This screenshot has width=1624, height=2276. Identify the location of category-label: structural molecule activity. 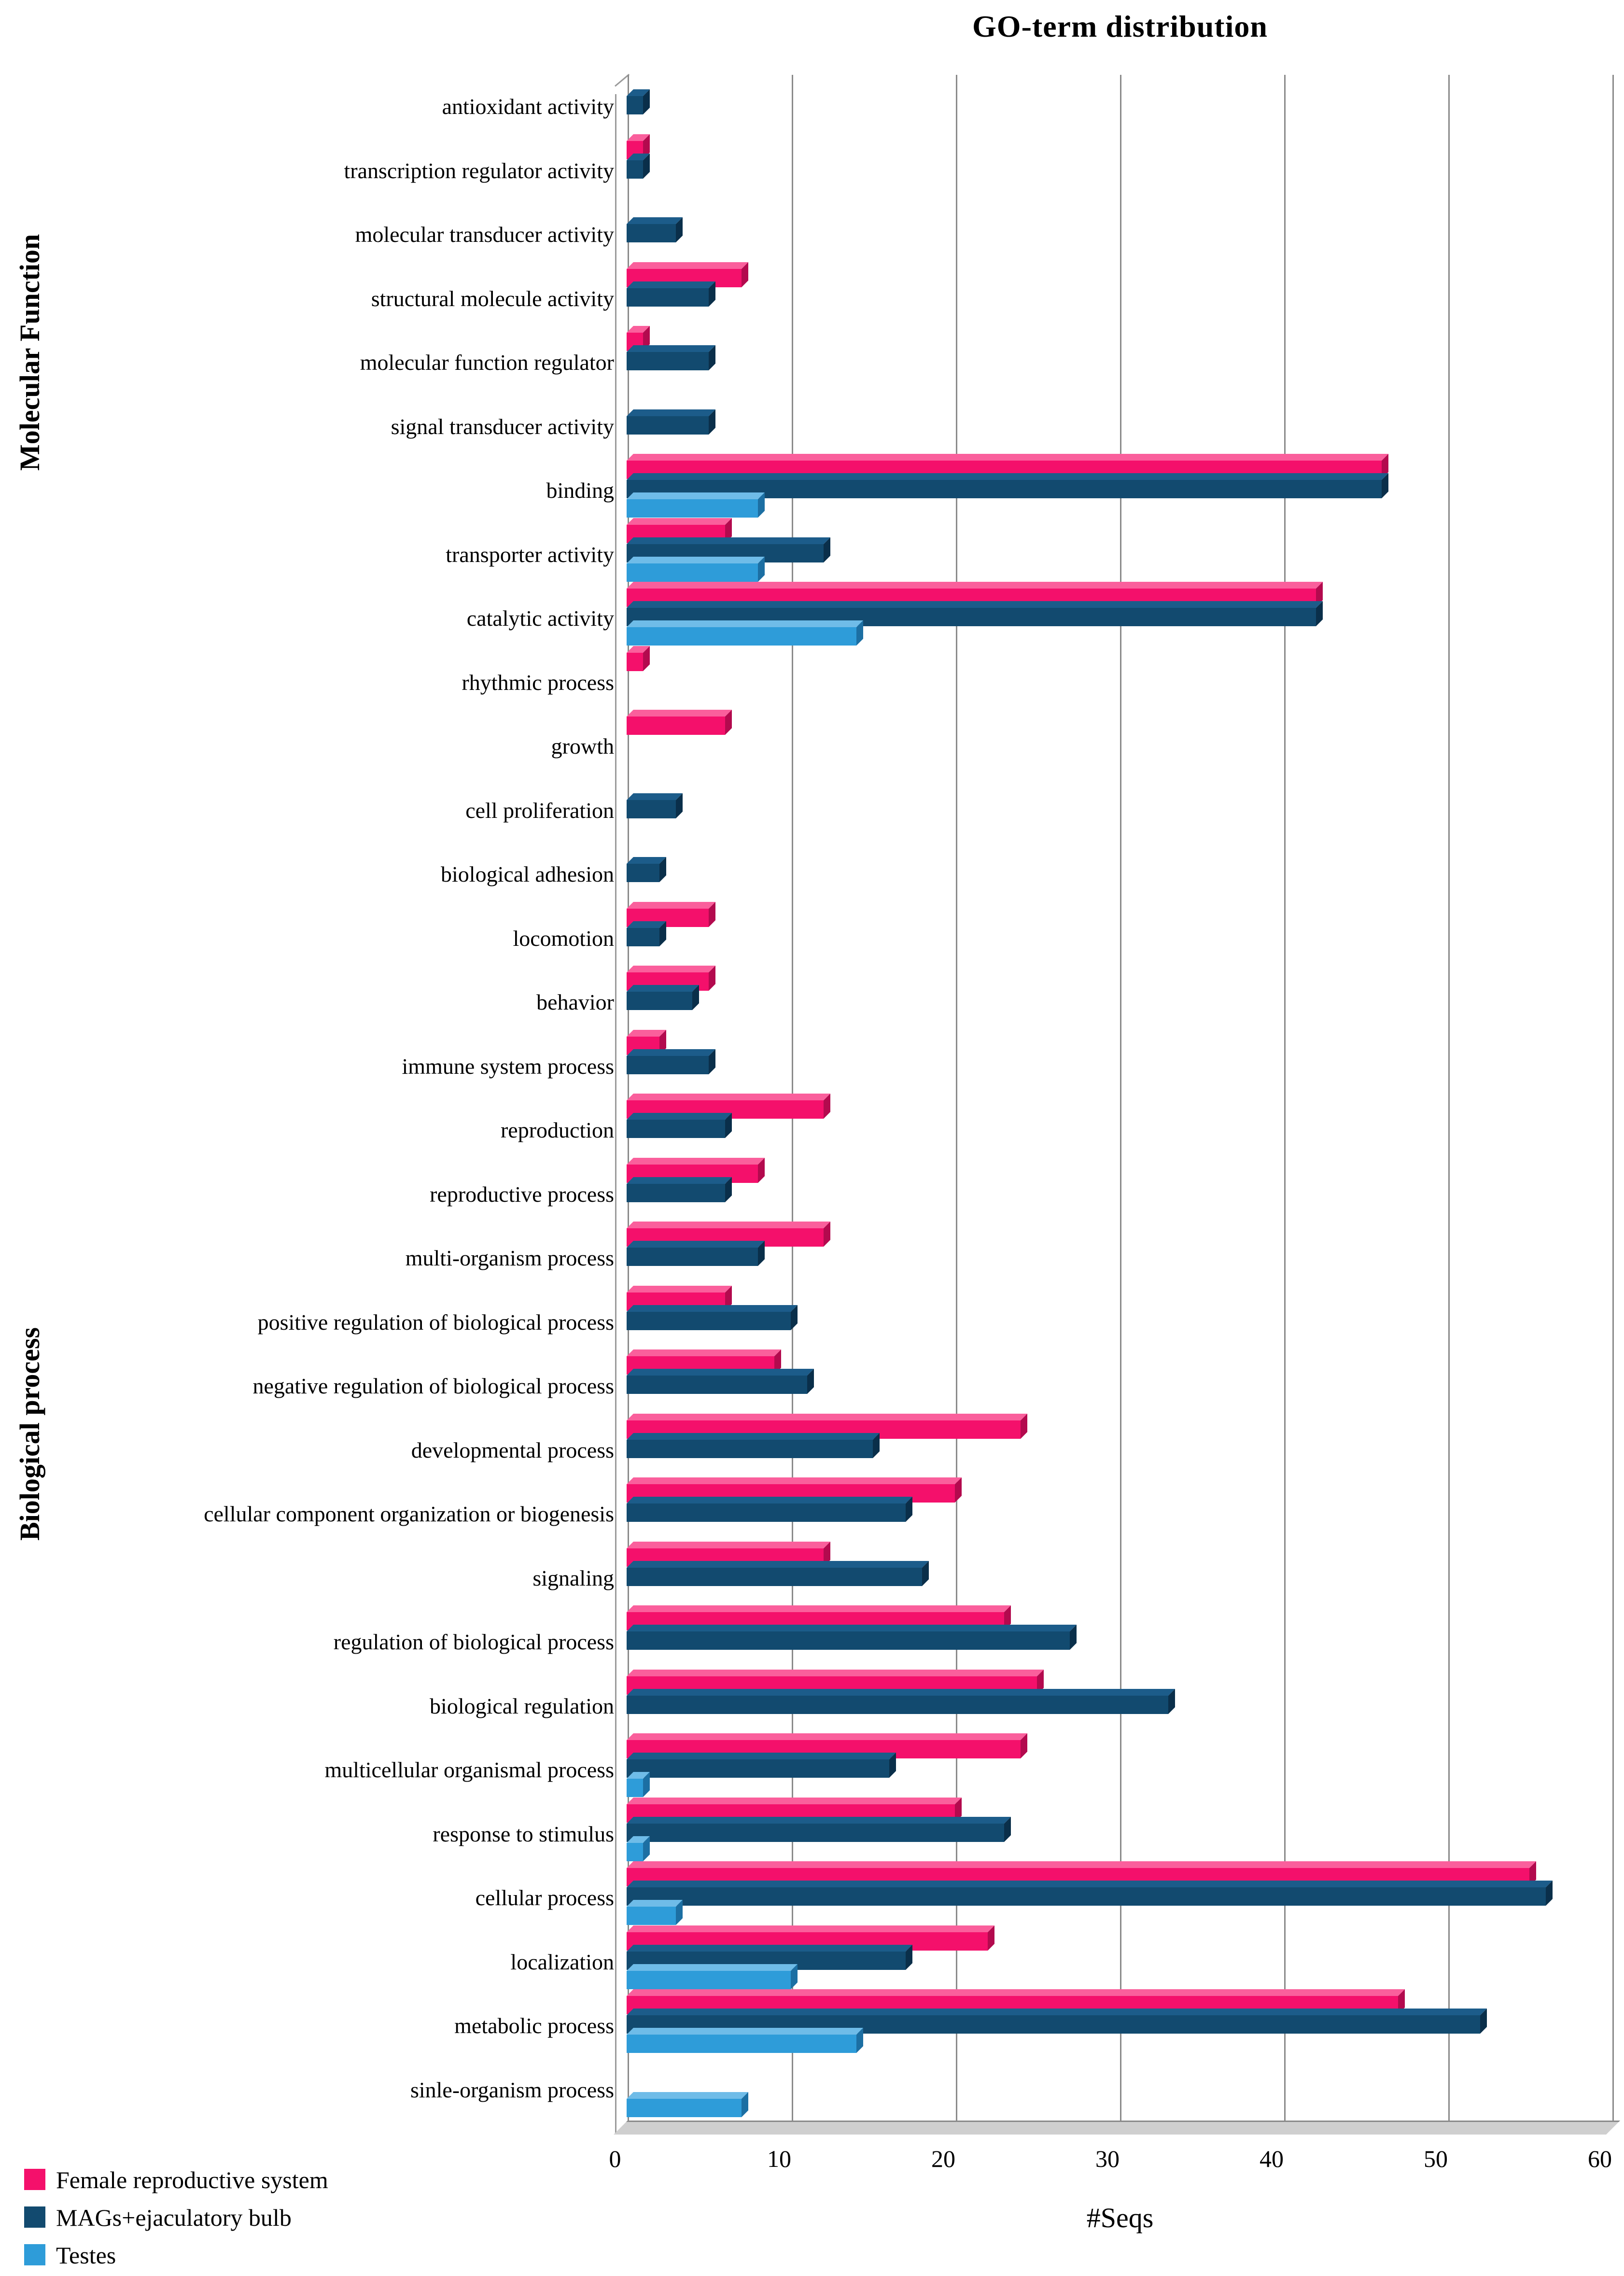
(493, 298).